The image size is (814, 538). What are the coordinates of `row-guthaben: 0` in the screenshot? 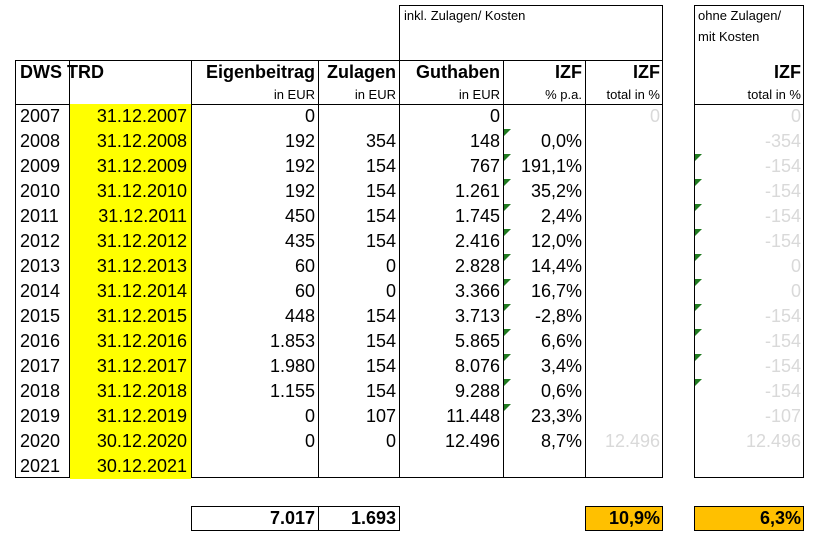 It's located at (494, 116).